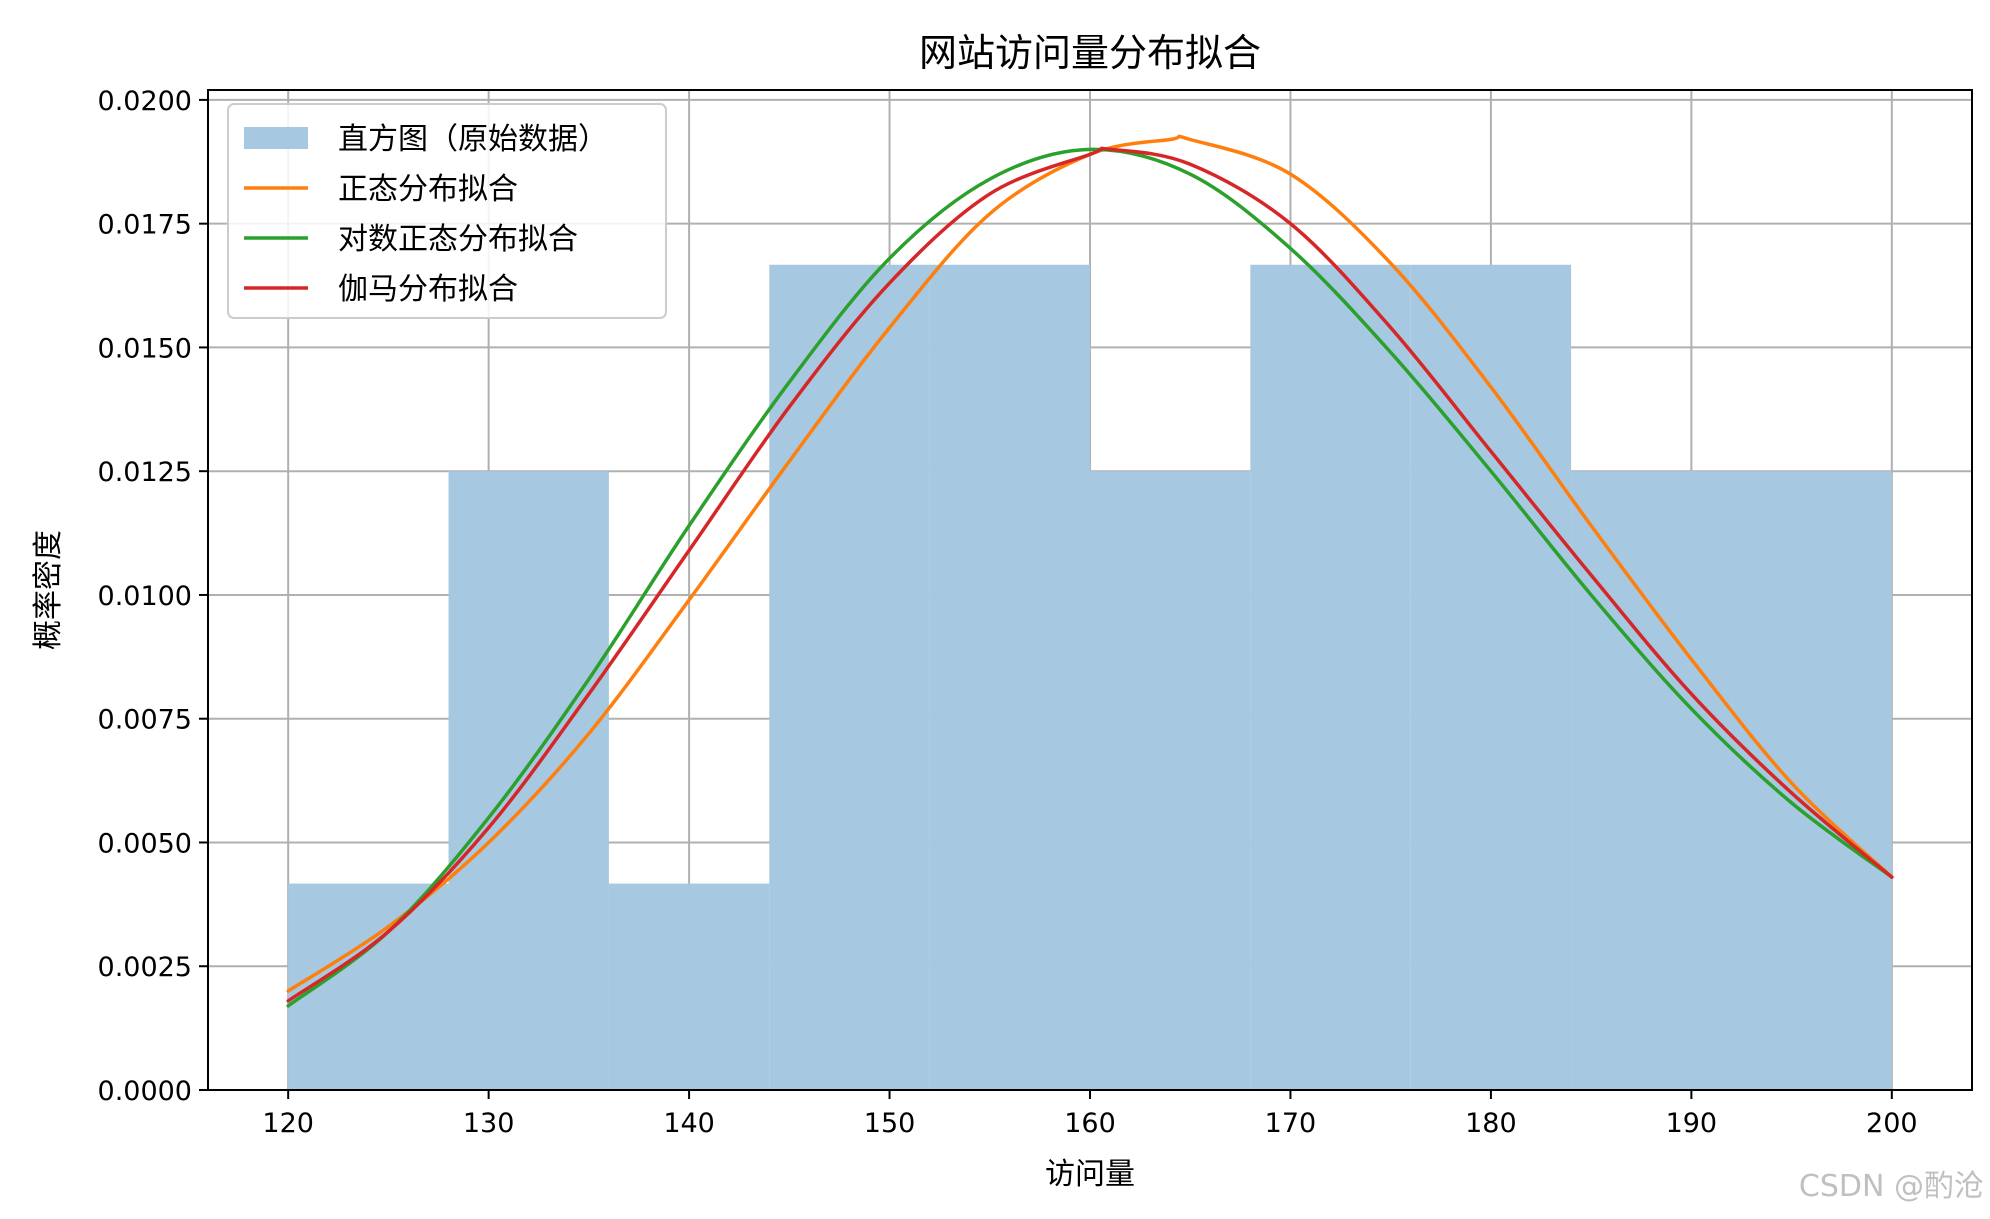 The height and width of the screenshot is (1219, 1990). Describe the element at coordinates (890, 1123) in the screenshot. I see `x-tick-label: 150` at that location.